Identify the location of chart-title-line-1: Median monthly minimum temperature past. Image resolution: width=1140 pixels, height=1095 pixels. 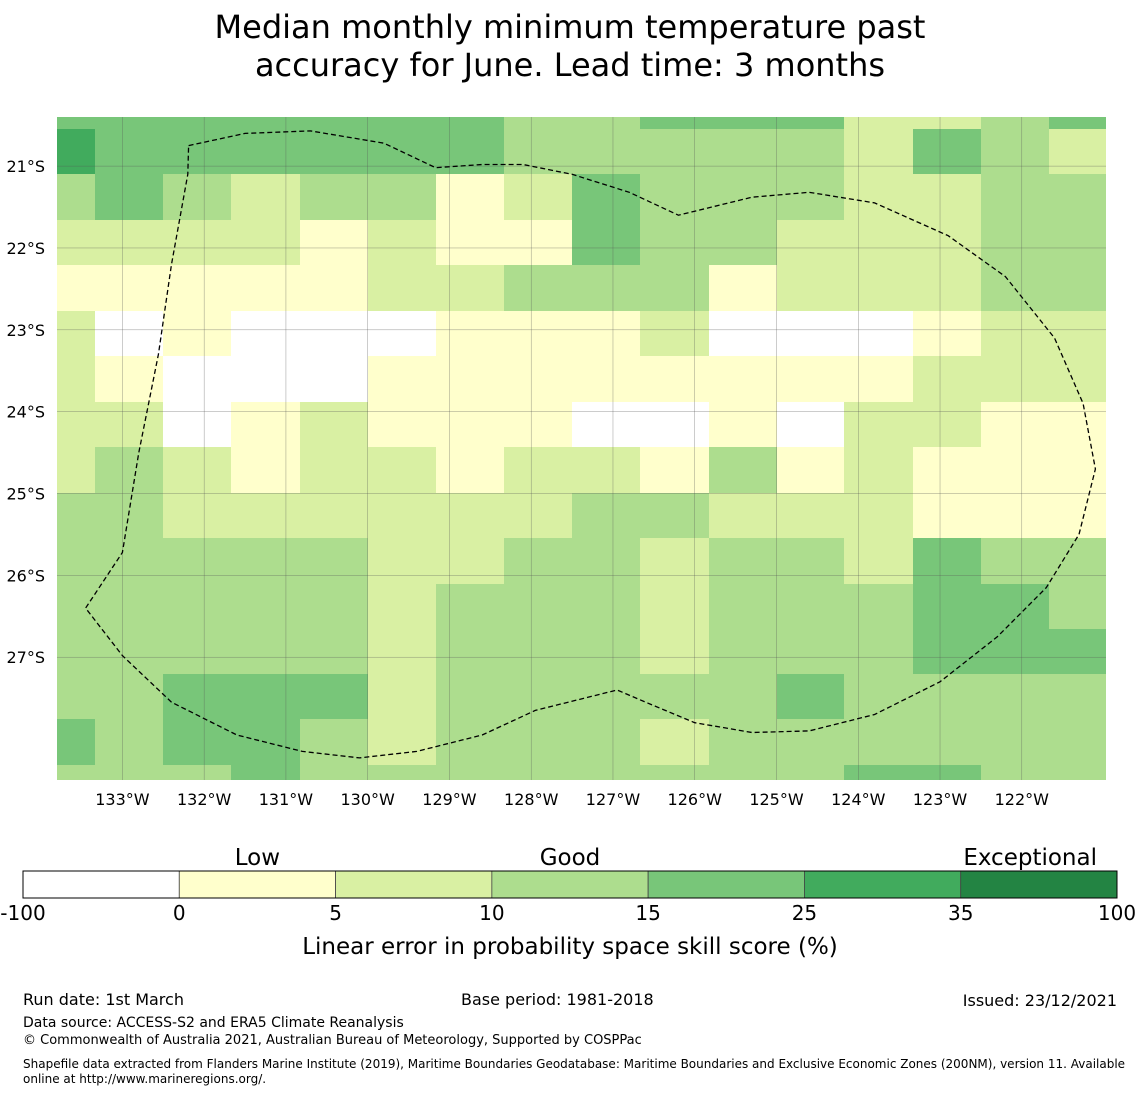
(570, 27).